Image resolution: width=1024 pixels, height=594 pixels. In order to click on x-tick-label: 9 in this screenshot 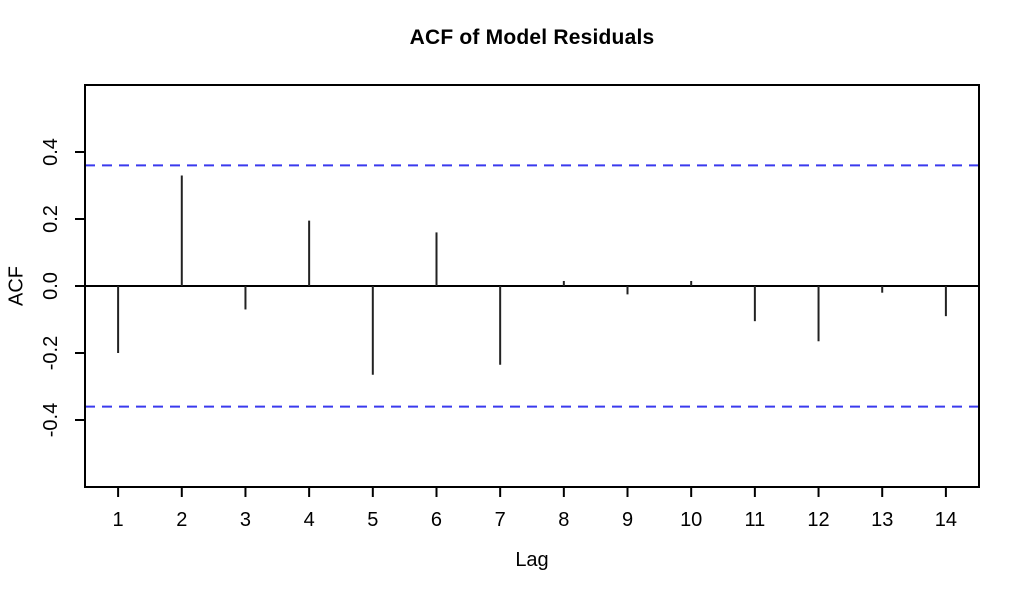, I will do `click(627, 520)`.